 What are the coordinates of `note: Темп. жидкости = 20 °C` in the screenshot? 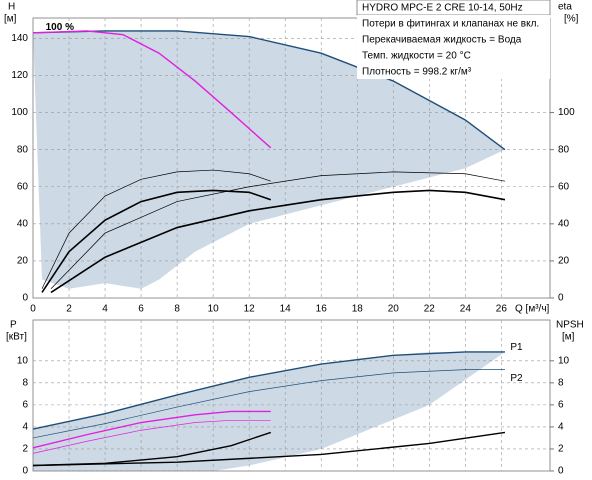 It's located at (416, 56).